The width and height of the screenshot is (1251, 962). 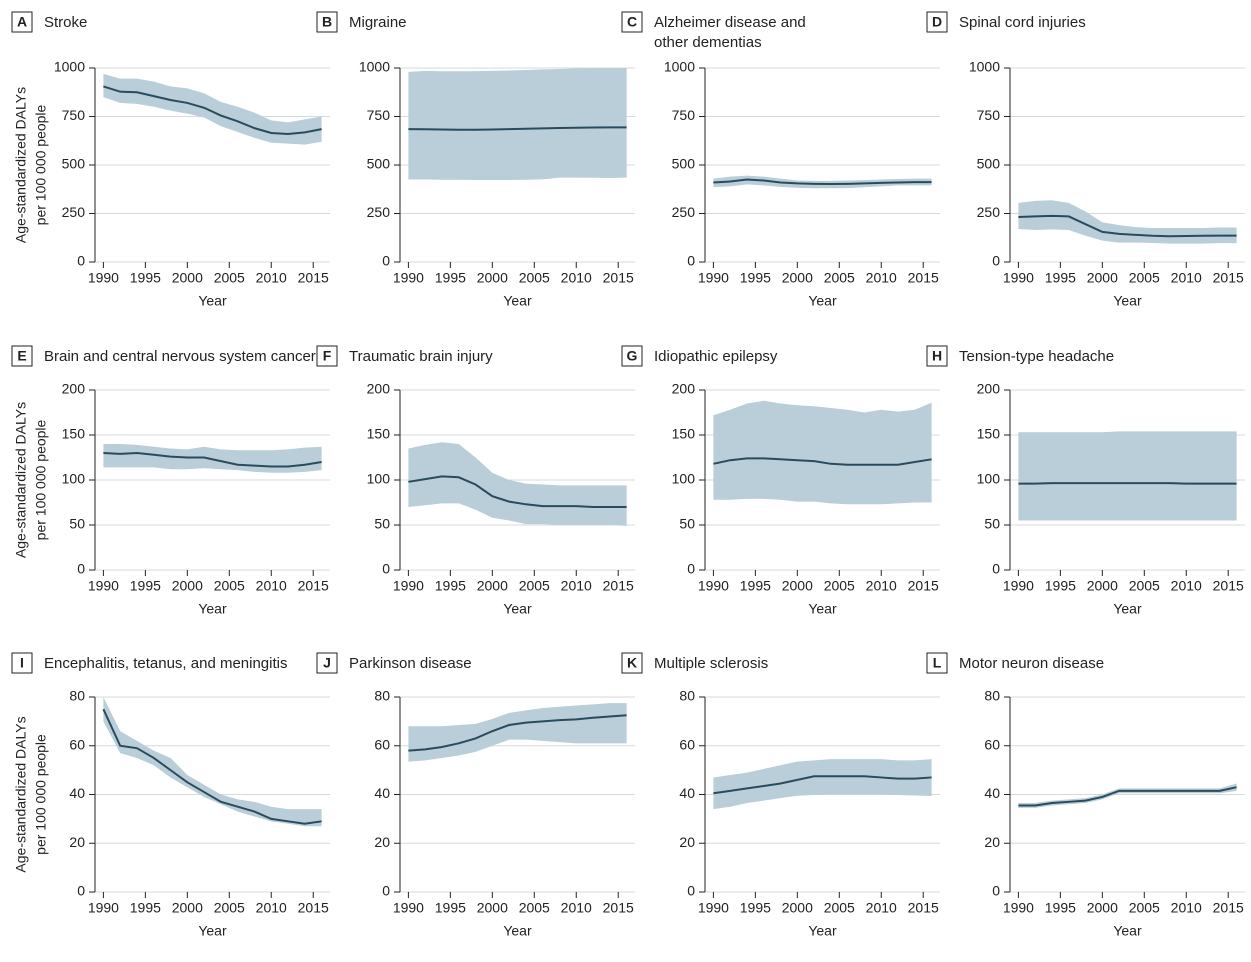 What do you see at coordinates (992, 696) in the screenshot?
I see `y-tick-label: 80` at bounding box center [992, 696].